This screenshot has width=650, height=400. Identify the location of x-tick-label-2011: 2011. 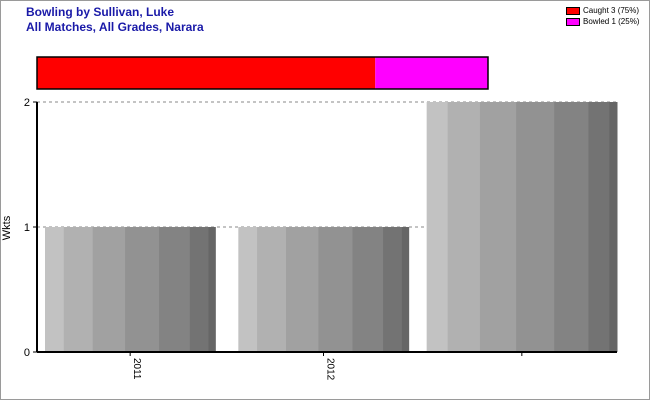
(136, 369).